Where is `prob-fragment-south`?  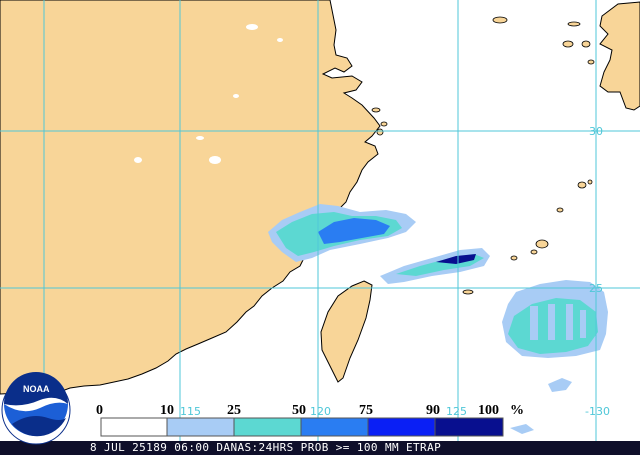
prob-fragment-south is located at coordinates (560, 385).